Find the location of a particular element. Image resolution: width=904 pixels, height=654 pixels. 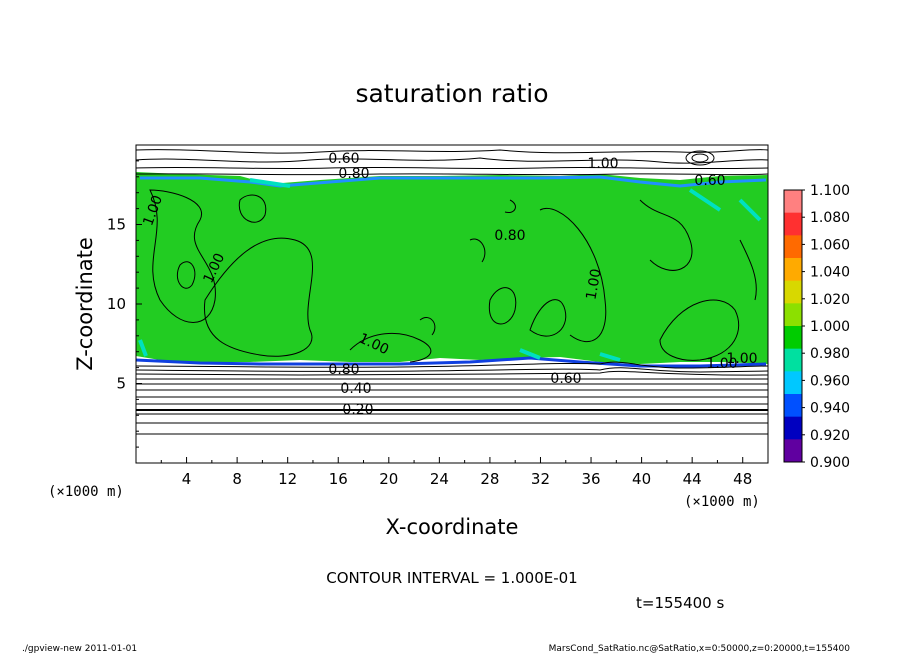

x-tick-label: 40 is located at coordinates (641, 479).